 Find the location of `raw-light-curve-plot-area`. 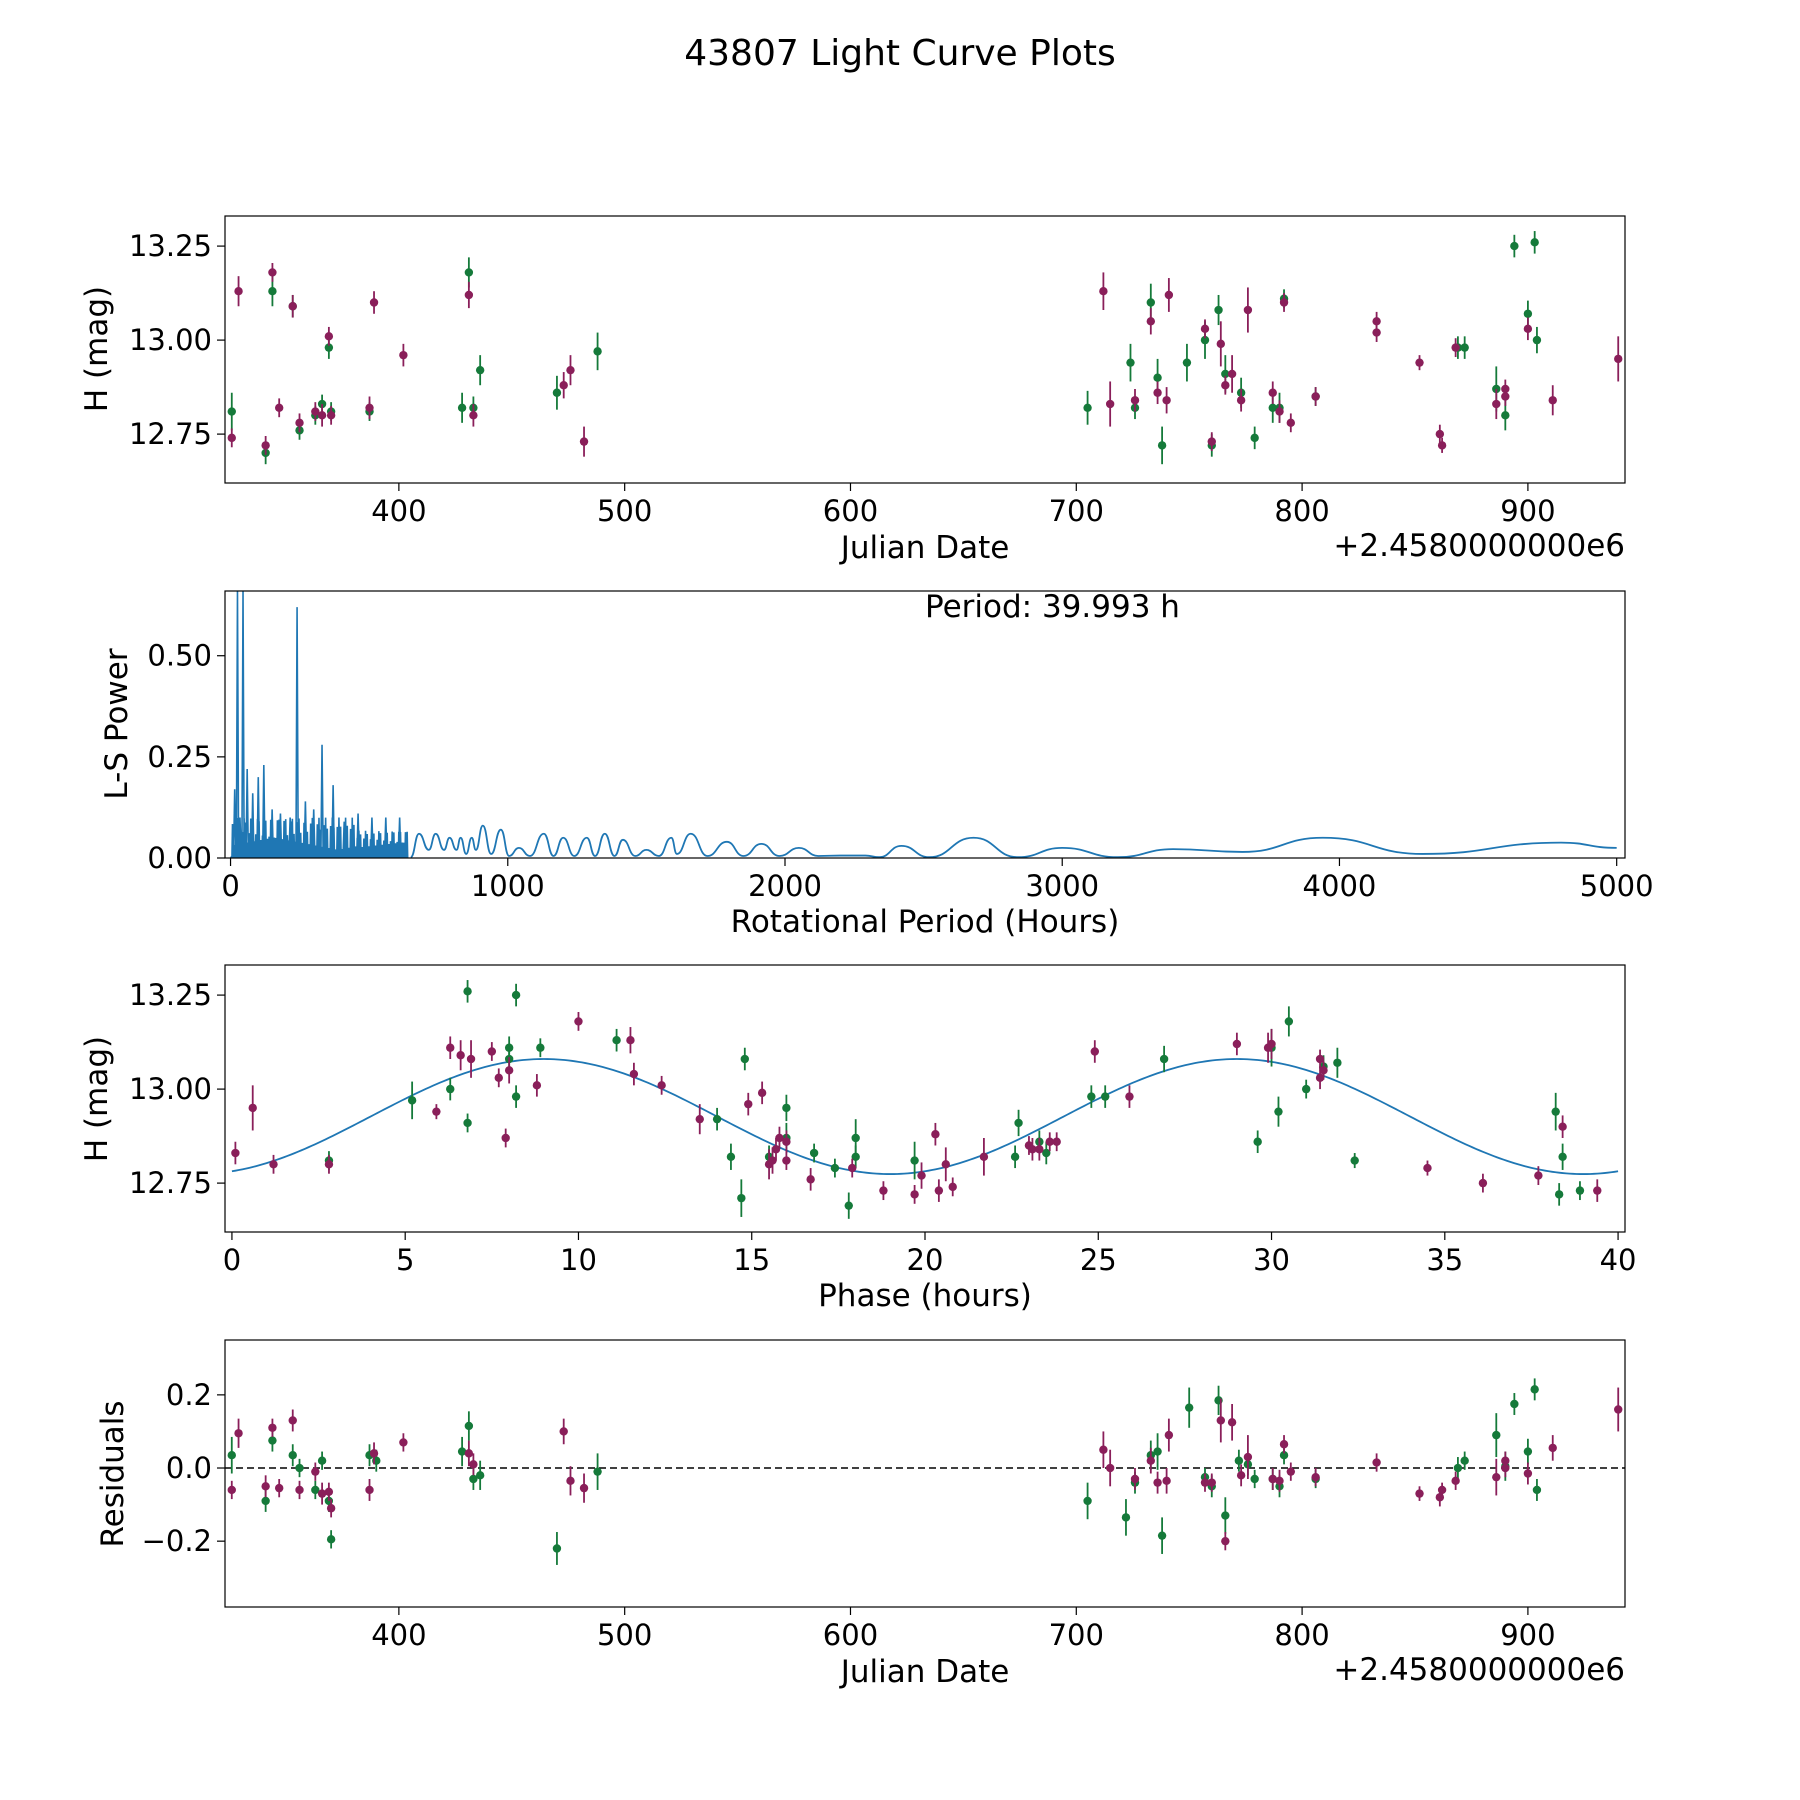

raw-light-curve-plot-area is located at coordinates (925, 348).